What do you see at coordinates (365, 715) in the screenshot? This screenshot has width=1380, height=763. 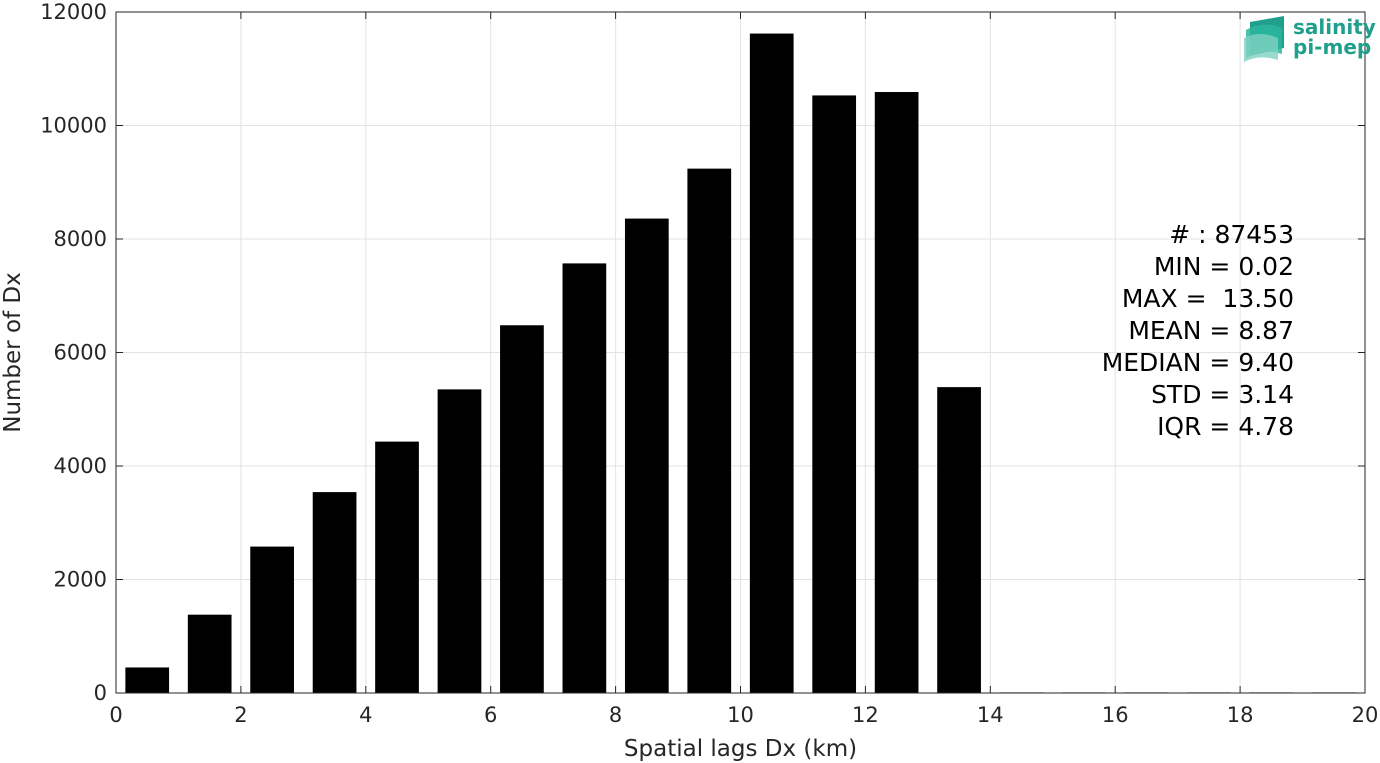 I see `x-tick-label: 4` at bounding box center [365, 715].